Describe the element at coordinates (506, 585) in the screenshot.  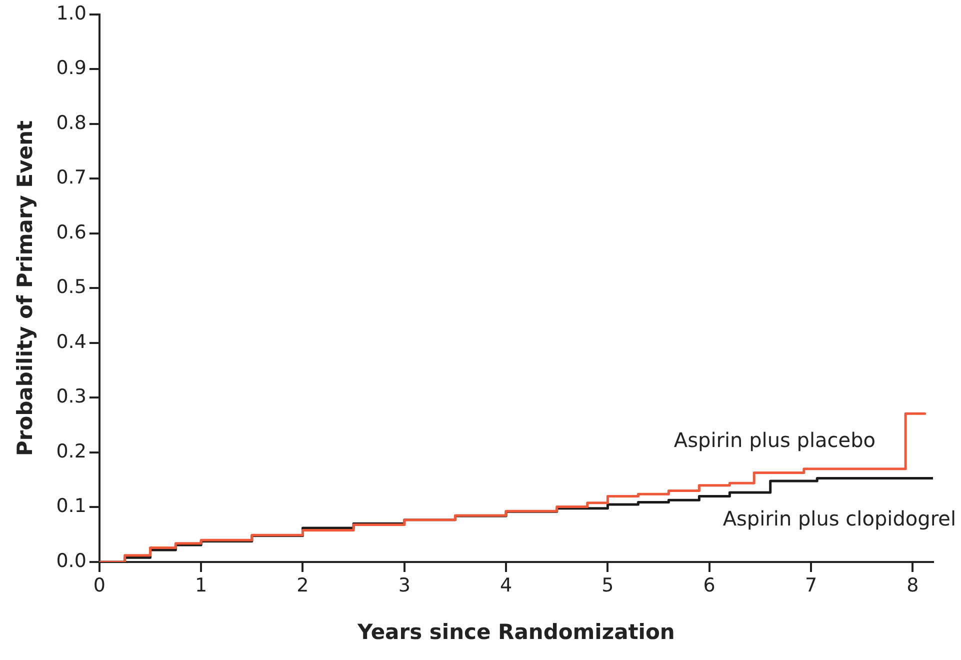
I see `x-tick-label: 4` at that location.